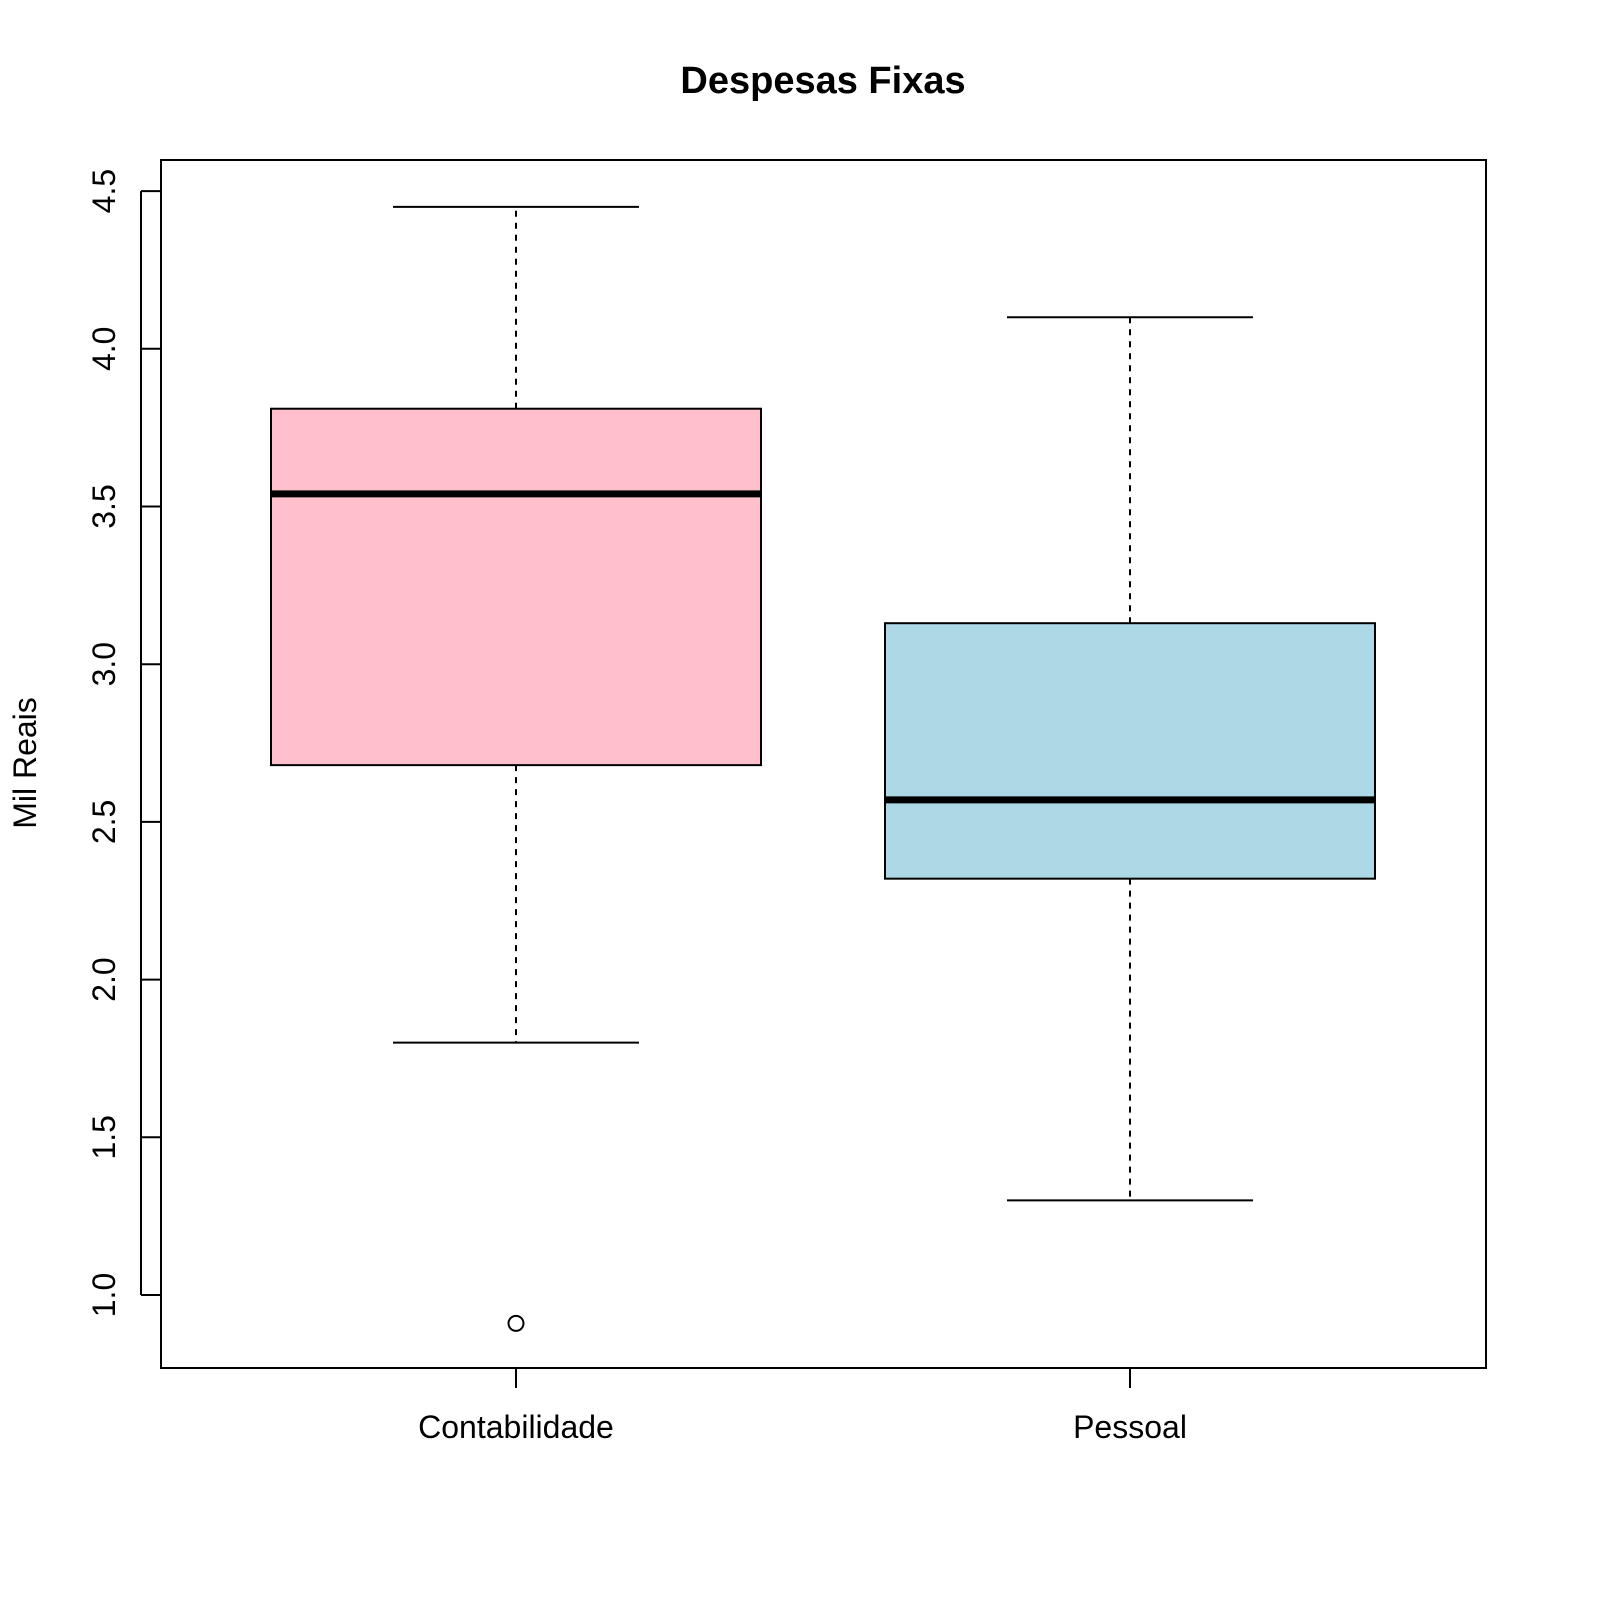 The height and width of the screenshot is (1600, 1600). What do you see at coordinates (516, 1427) in the screenshot?
I see `x-tick-label: Contabilidade` at bounding box center [516, 1427].